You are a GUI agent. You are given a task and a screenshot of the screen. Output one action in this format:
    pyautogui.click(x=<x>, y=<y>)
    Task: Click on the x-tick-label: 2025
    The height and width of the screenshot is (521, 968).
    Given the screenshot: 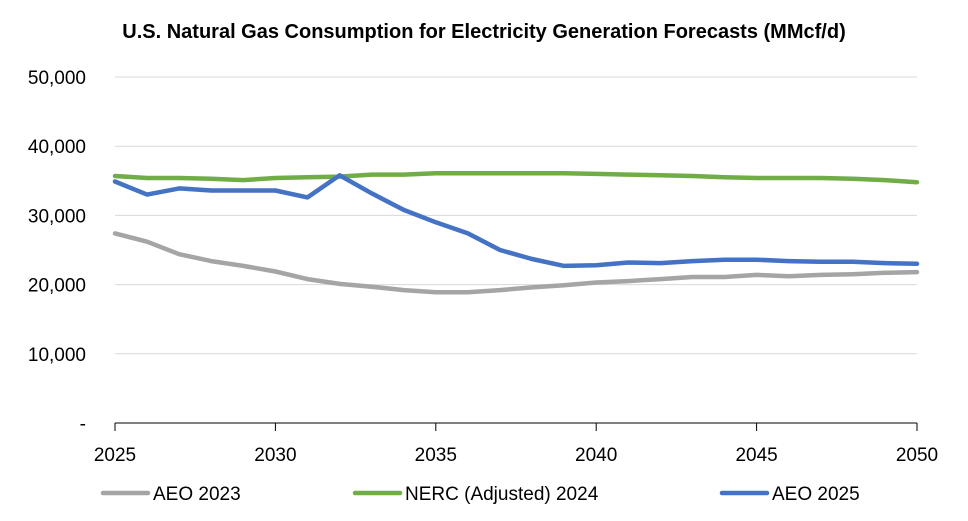 What is the action you would take?
    pyautogui.click(x=115, y=455)
    